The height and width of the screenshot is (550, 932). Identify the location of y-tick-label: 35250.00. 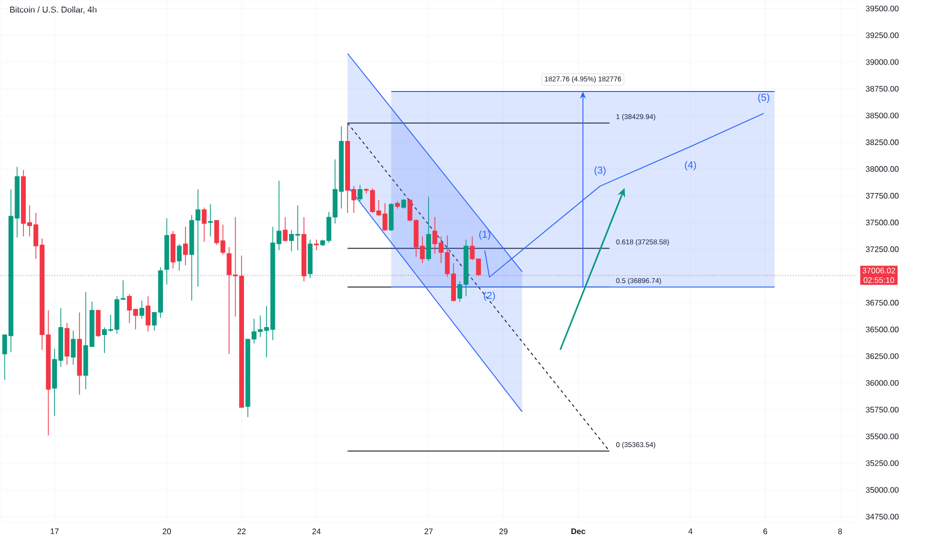
(882, 463).